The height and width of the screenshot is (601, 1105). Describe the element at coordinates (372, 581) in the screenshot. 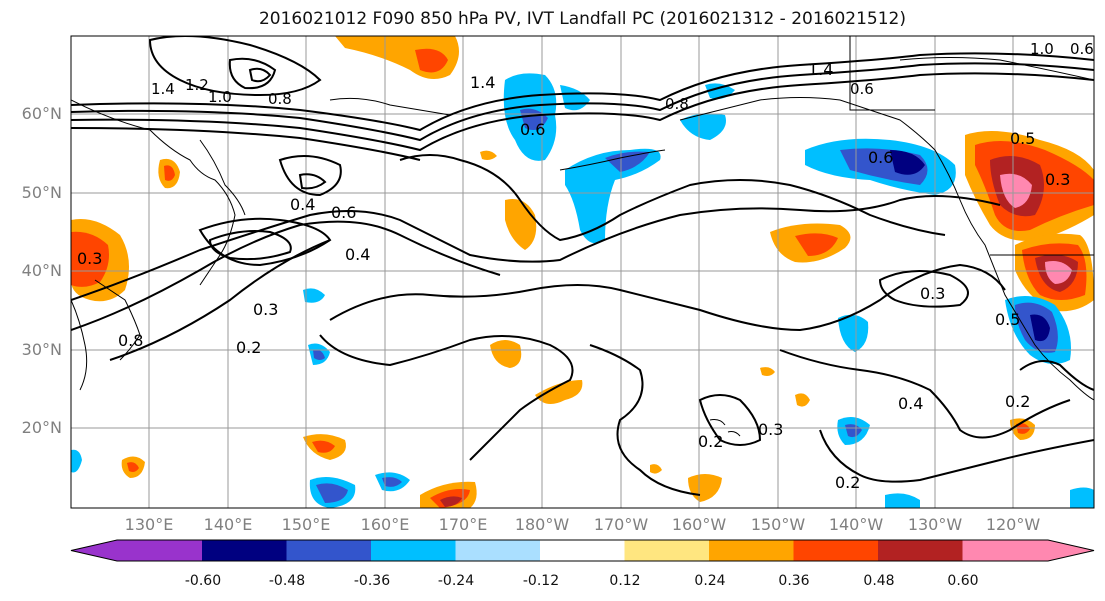

I see `colorbar-tick-label: -0.36` at that location.